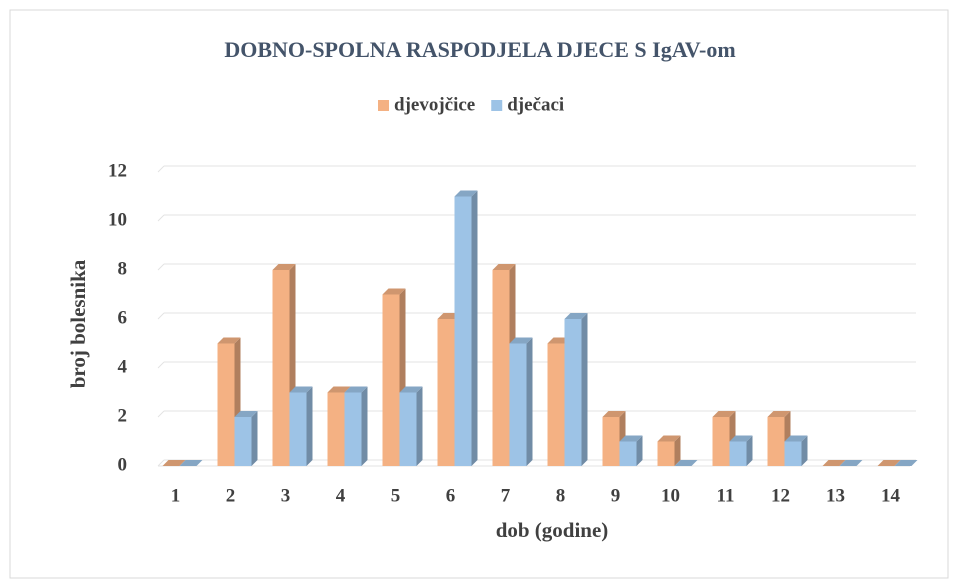  Describe the element at coordinates (670, 495) in the screenshot. I see `x-tick-label: 10` at that location.